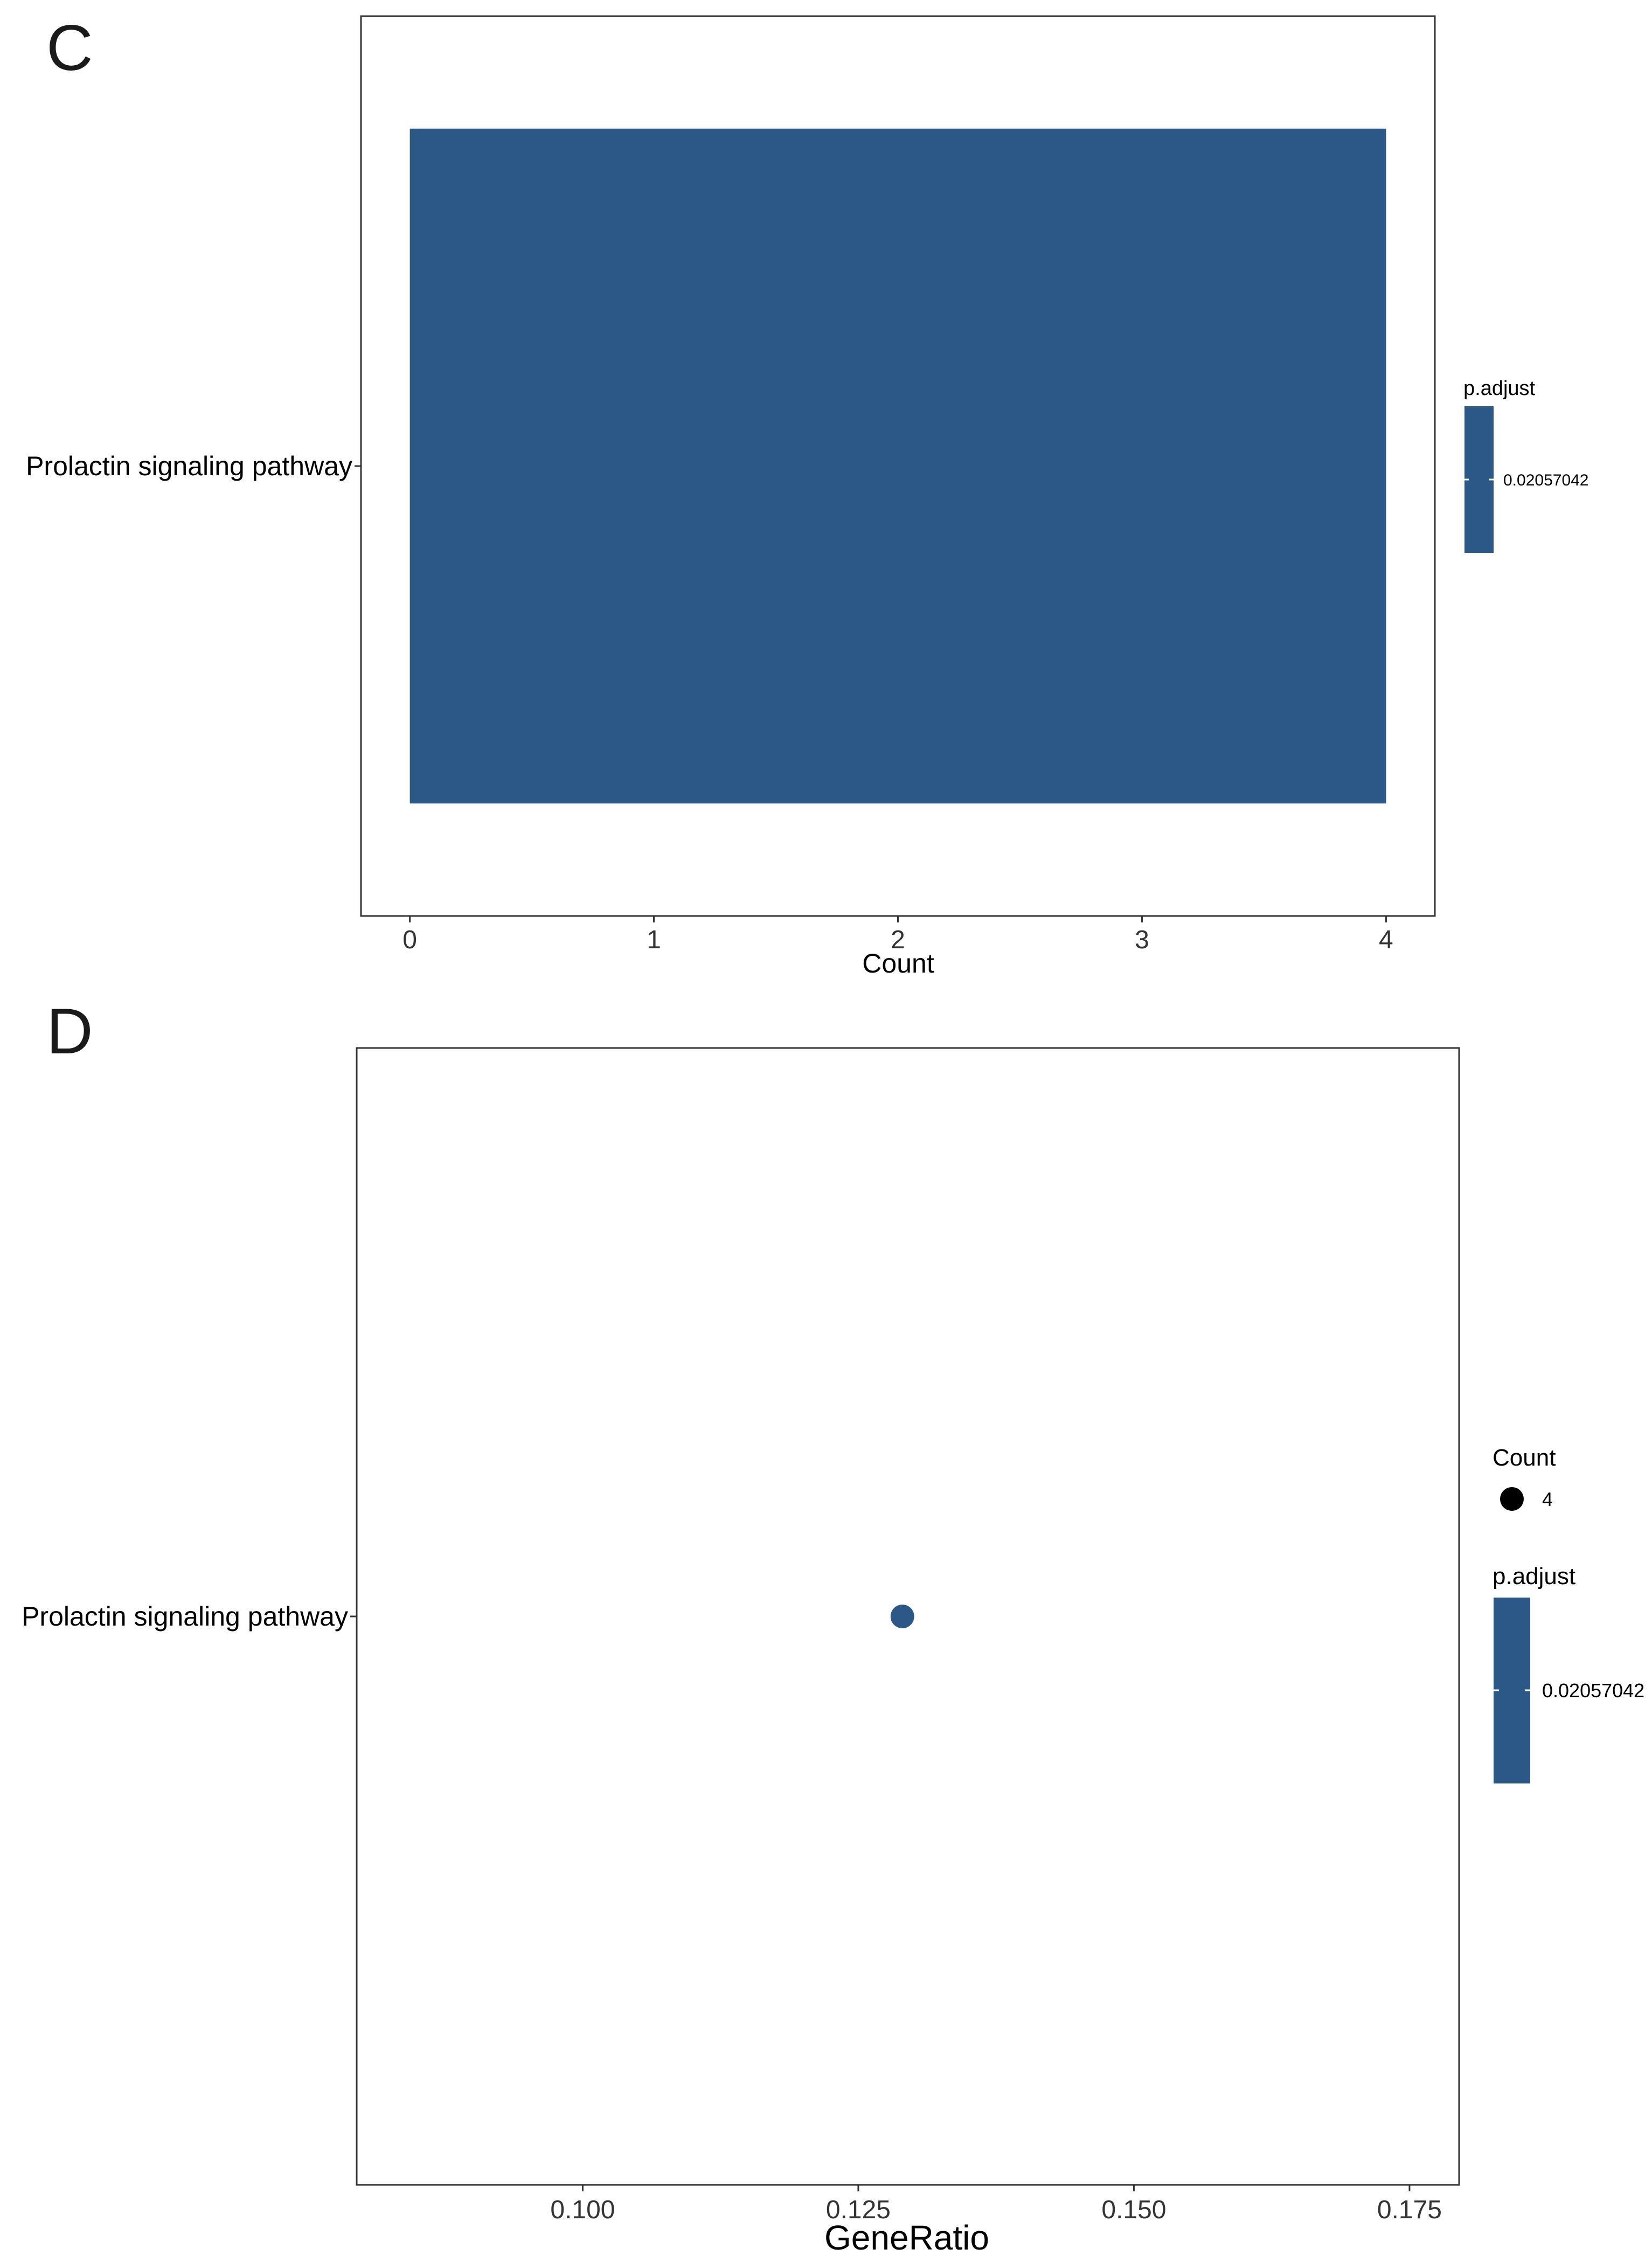  What do you see at coordinates (69, 1031) in the screenshot?
I see `panel-d-letter: D` at bounding box center [69, 1031].